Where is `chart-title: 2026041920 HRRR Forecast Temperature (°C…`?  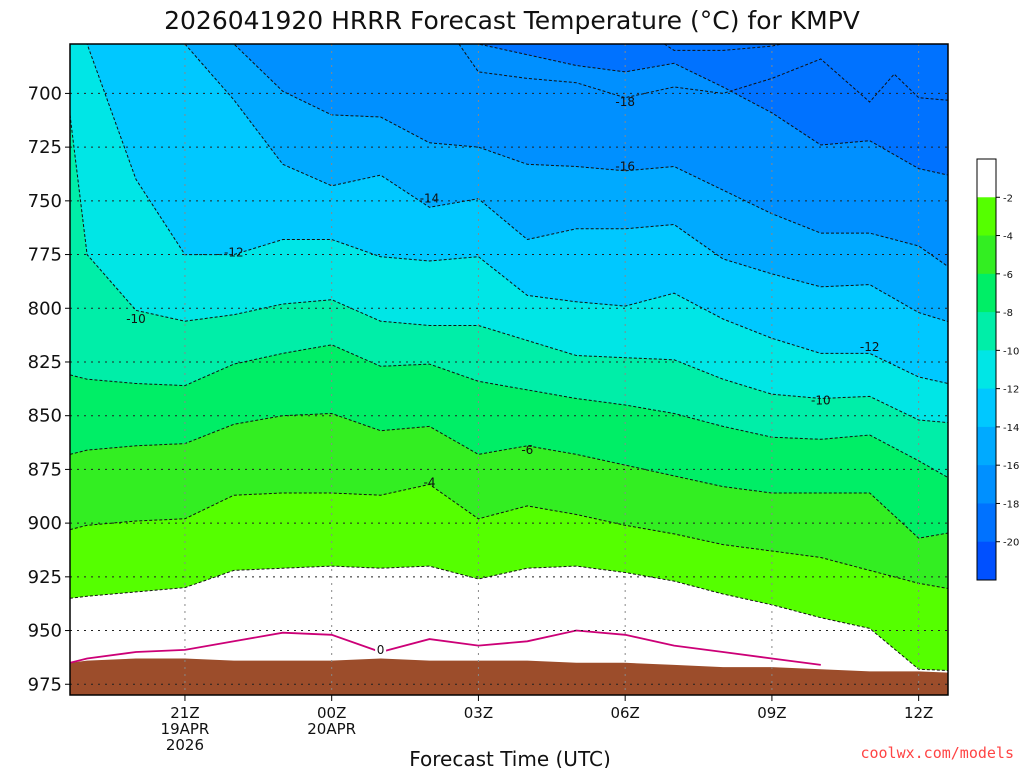 chart-title: 2026041920 HRRR Forecast Temperature (°C… is located at coordinates (512, 20).